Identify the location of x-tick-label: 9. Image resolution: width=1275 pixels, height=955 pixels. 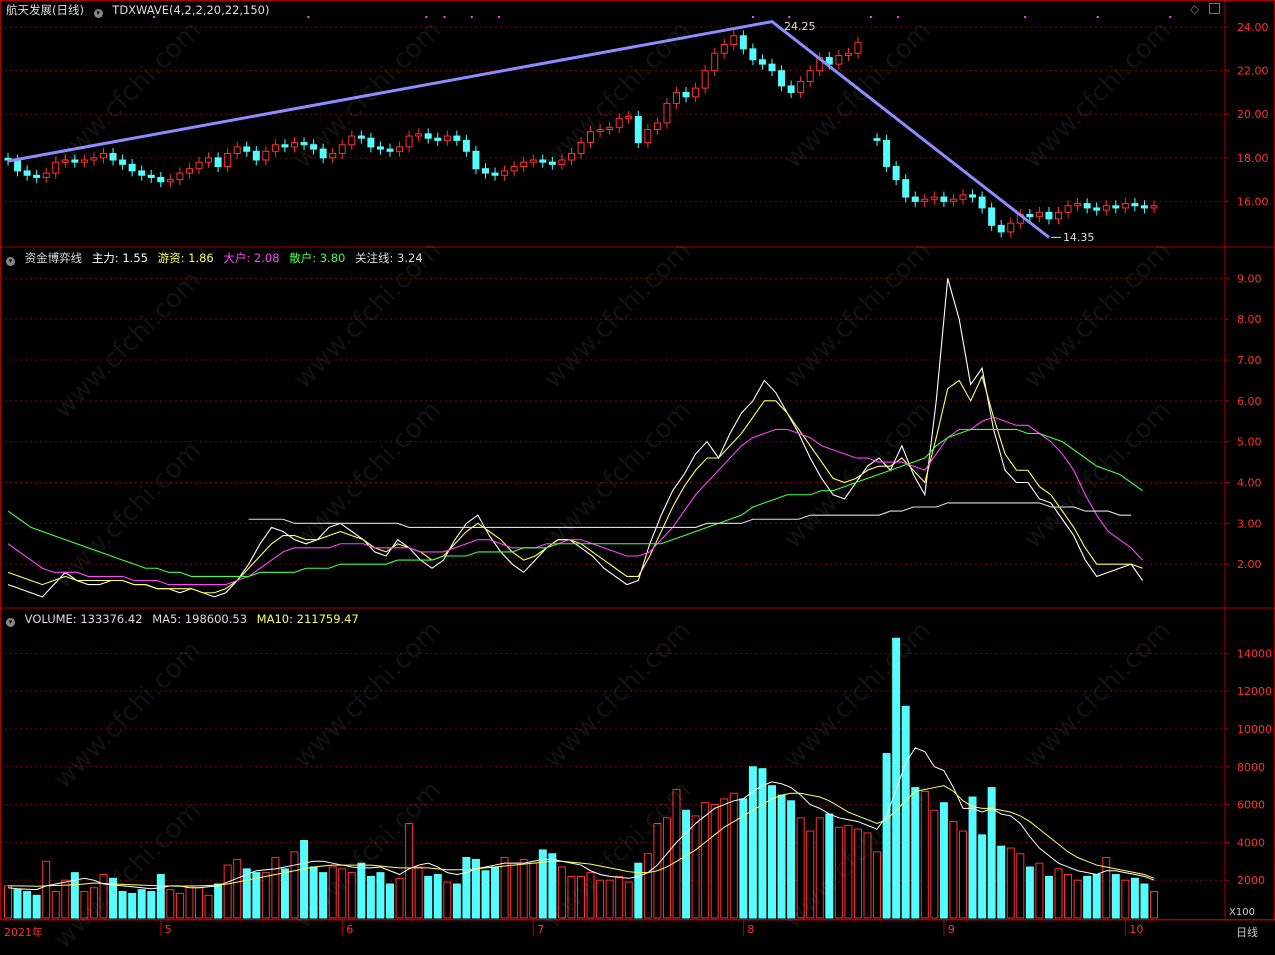
(951, 929).